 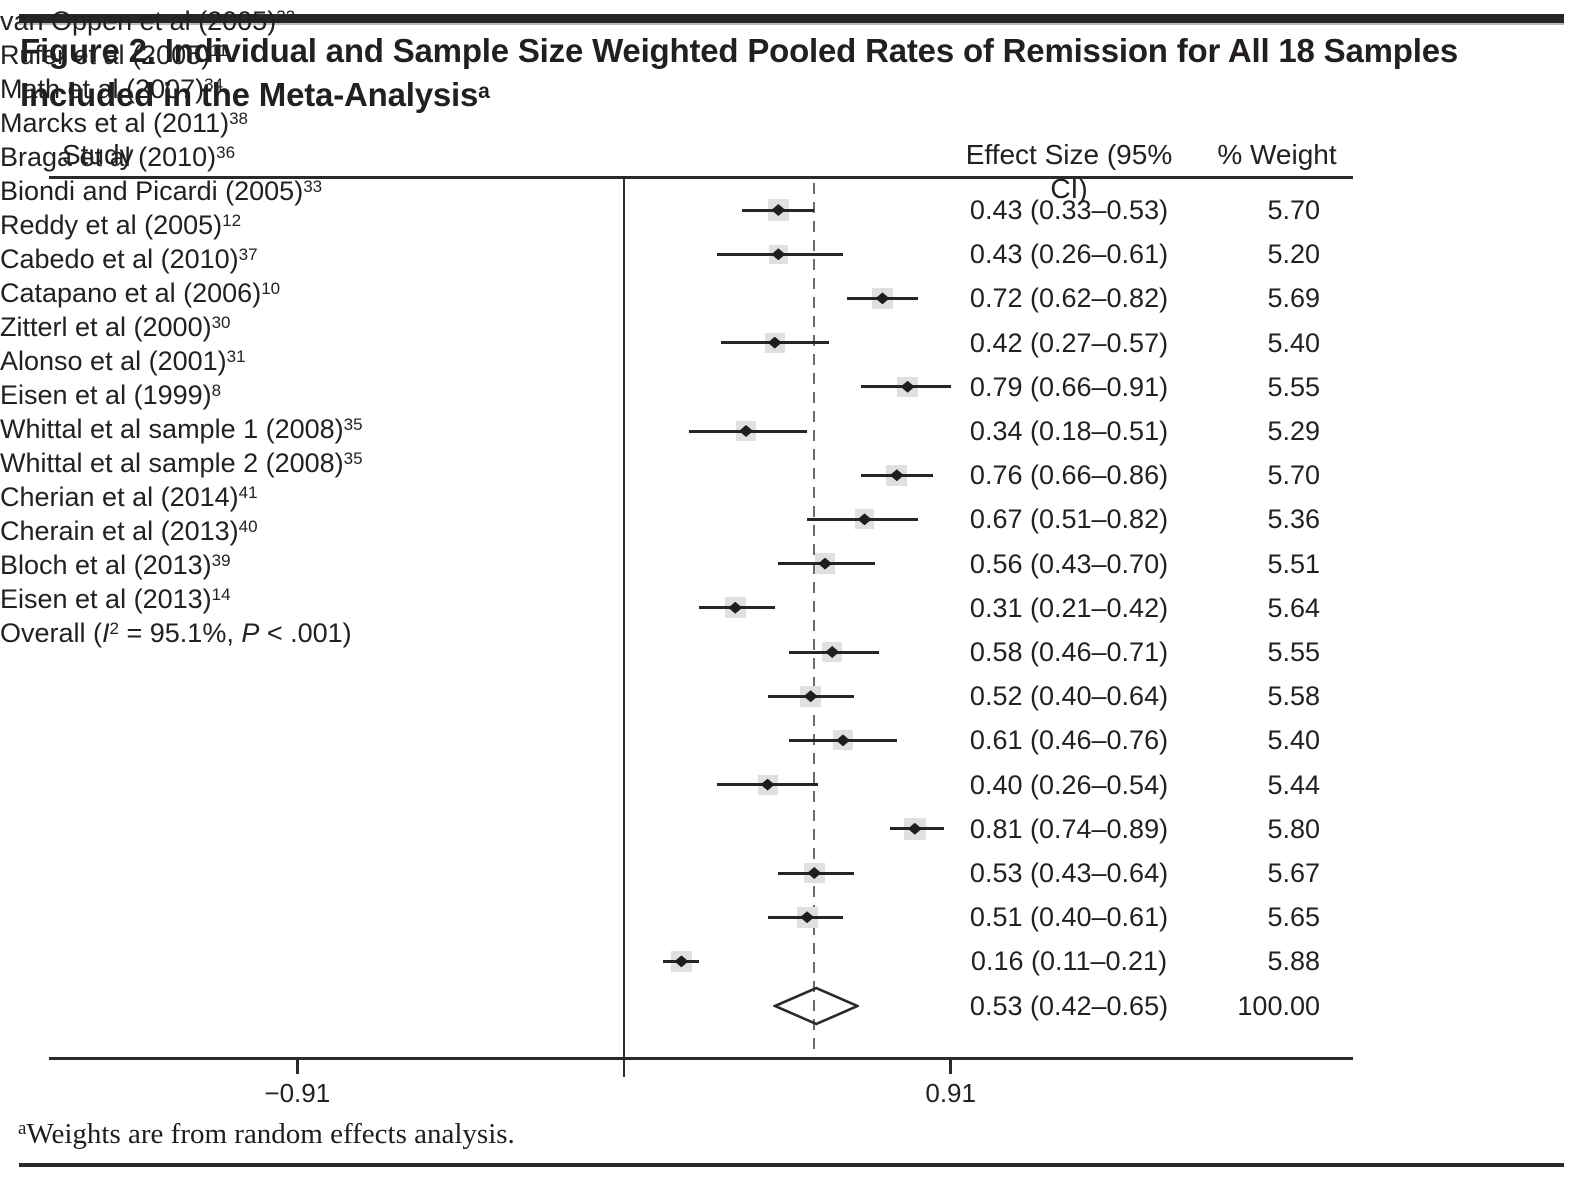 What do you see at coordinates (1069, 961) in the screenshot?
I see `effect-size-value: 0.16 (0.11–0.21)` at bounding box center [1069, 961].